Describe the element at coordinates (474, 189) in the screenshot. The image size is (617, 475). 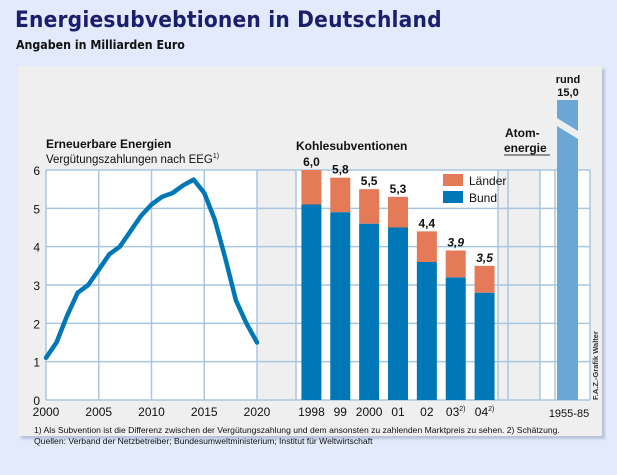
I see `legend: Länder Bund` at that location.